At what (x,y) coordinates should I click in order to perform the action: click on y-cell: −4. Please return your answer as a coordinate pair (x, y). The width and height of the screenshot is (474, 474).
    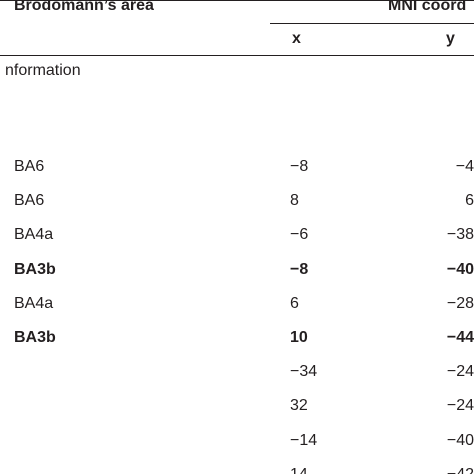
    Looking at the image, I should click on (464, 166).